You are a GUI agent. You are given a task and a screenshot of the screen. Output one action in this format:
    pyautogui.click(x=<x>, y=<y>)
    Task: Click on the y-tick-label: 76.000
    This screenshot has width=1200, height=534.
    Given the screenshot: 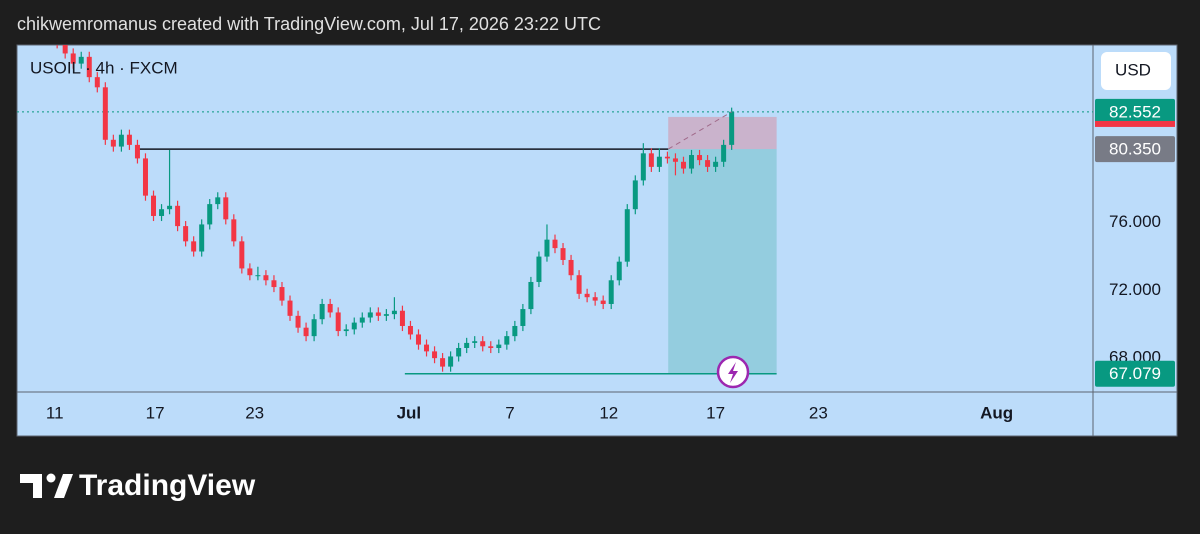 What is the action you would take?
    pyautogui.click(x=1135, y=221)
    